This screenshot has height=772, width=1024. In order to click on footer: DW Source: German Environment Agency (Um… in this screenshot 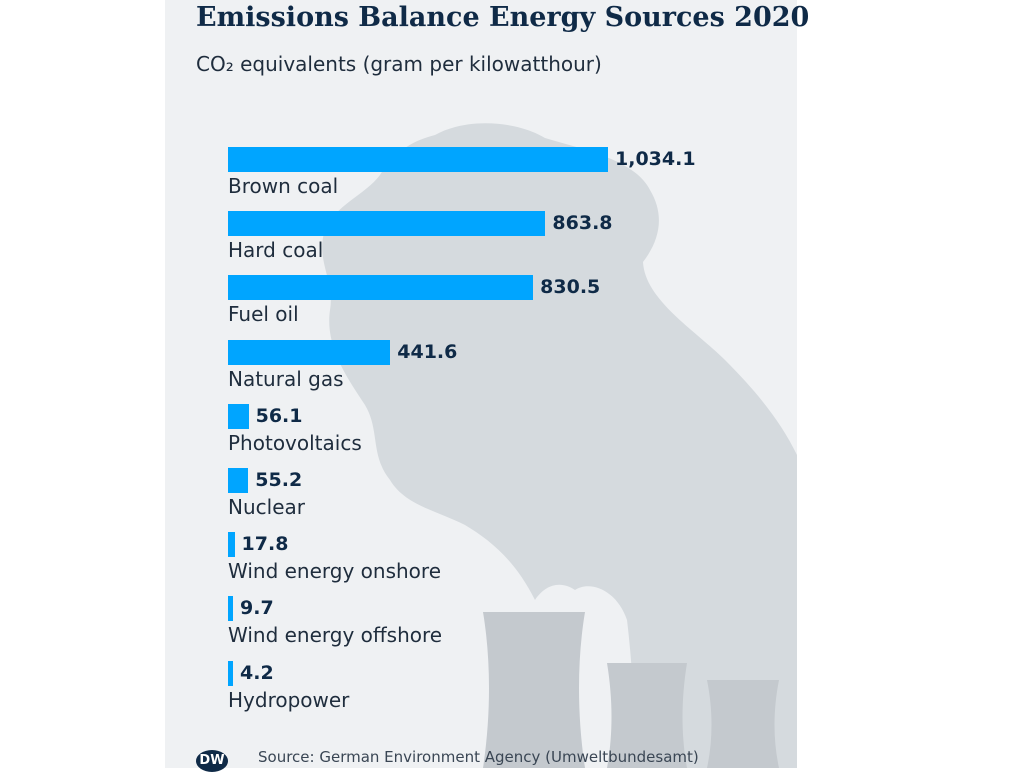, I will do `click(496, 760)`.